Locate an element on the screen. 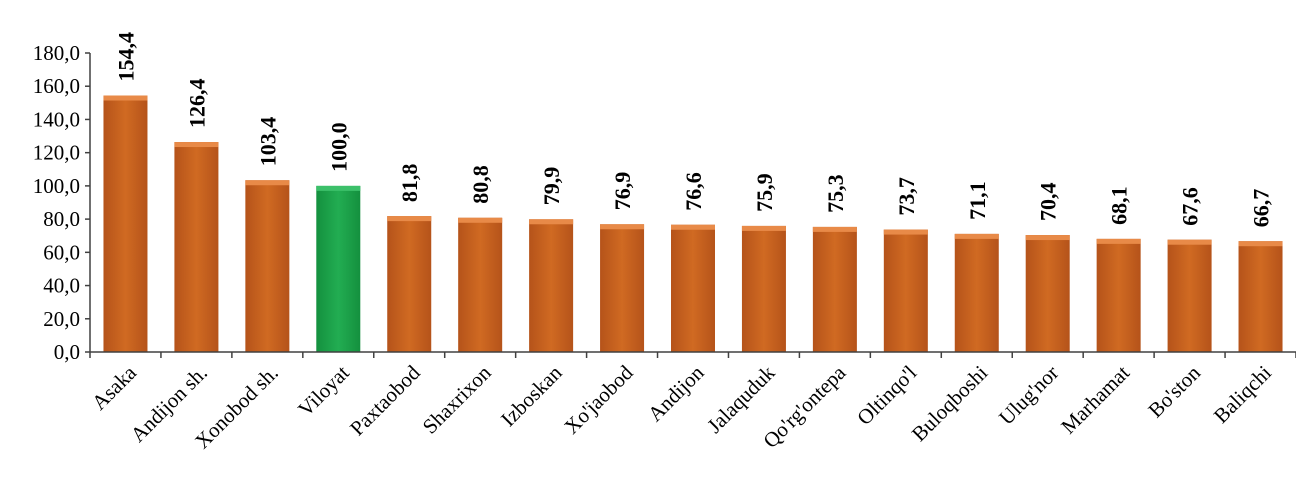 This screenshot has height=492, width=1296. y-tick-label: 80,0 is located at coordinates (61, 219).